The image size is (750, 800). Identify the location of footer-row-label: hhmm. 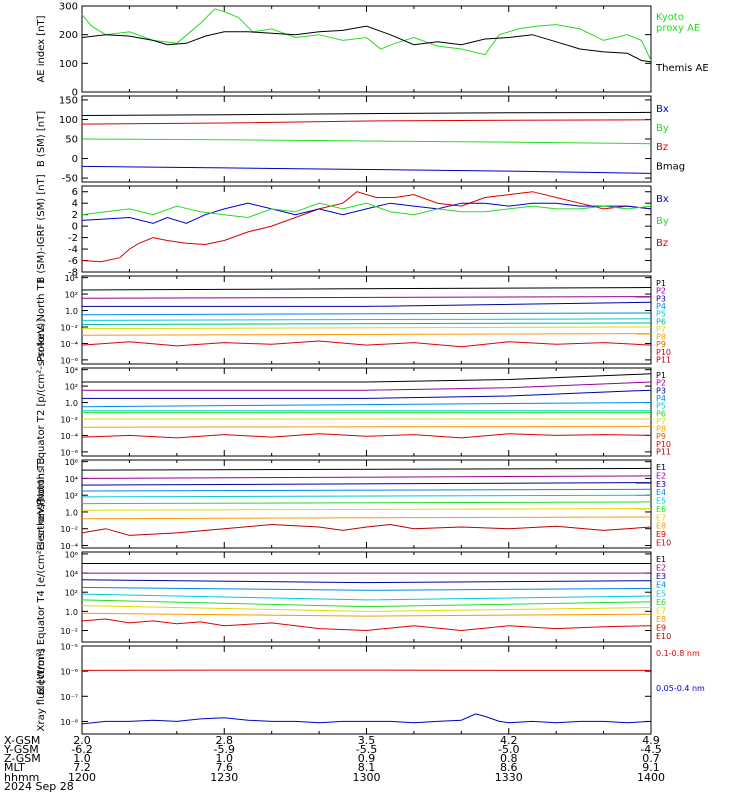
(21, 777).